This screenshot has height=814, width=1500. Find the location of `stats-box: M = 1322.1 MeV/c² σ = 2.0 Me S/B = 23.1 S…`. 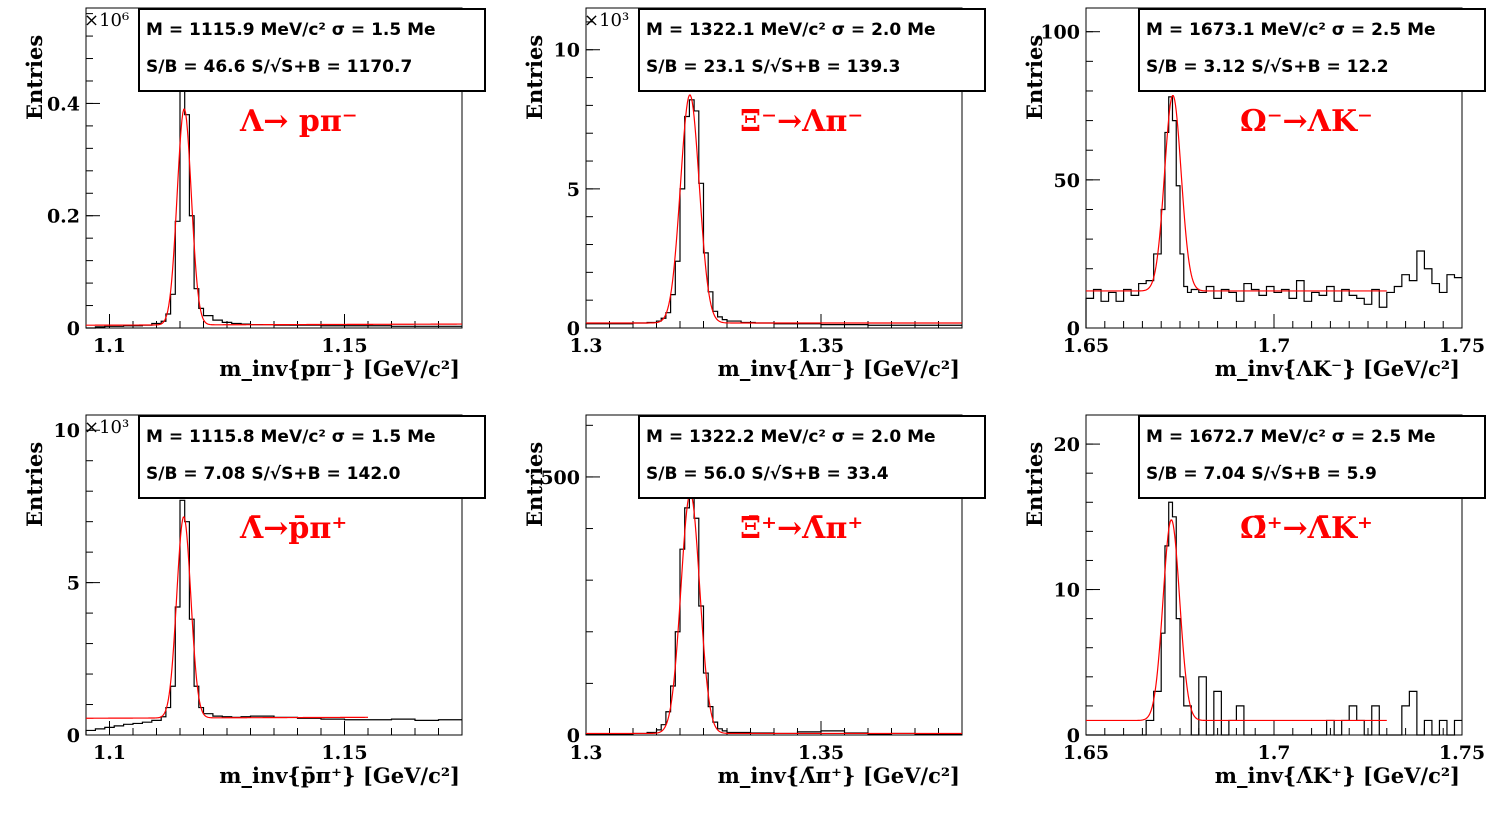

stats-box: M = 1322.1 MeV/c² σ = 2.0 Me S/B = 23.1 S… is located at coordinates (812, 50).